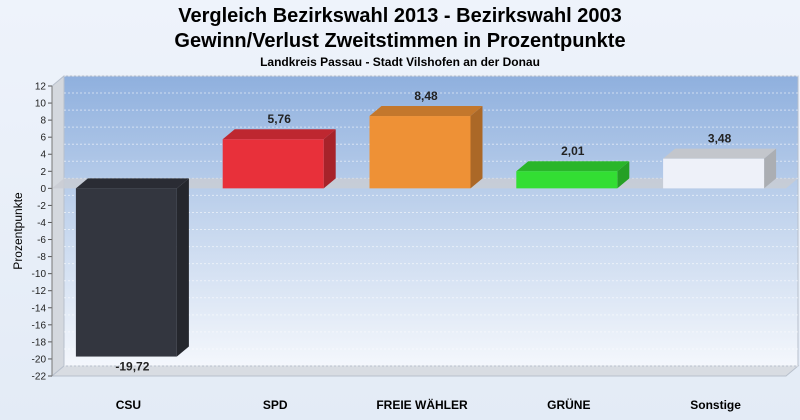 This screenshot has height=420, width=800. Describe the element at coordinates (132, 367) in the screenshot. I see `data-label: -19,72` at that location.